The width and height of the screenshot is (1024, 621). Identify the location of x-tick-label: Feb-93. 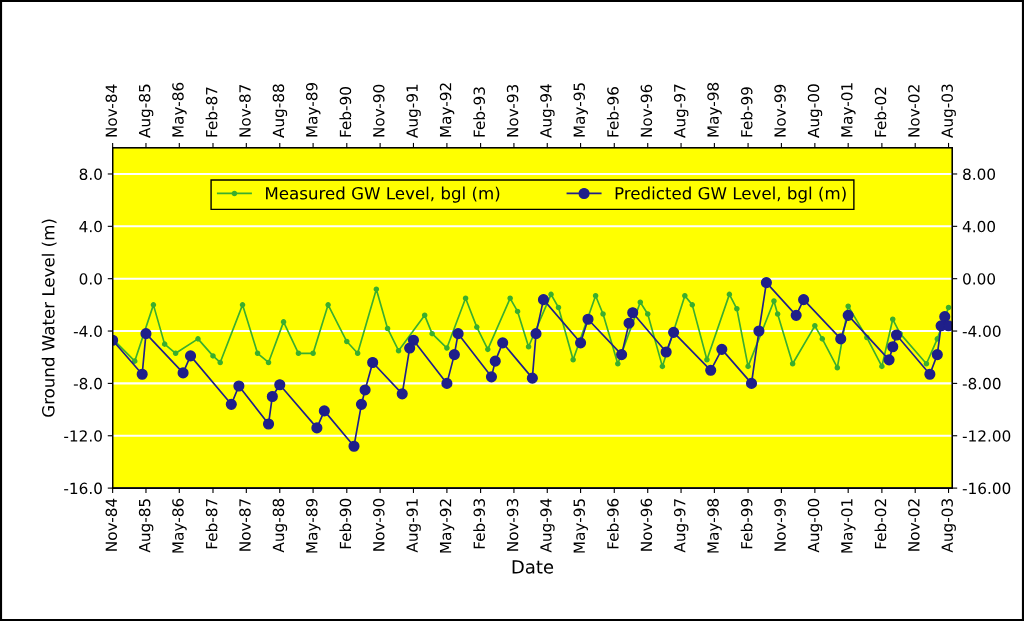
(479, 112).